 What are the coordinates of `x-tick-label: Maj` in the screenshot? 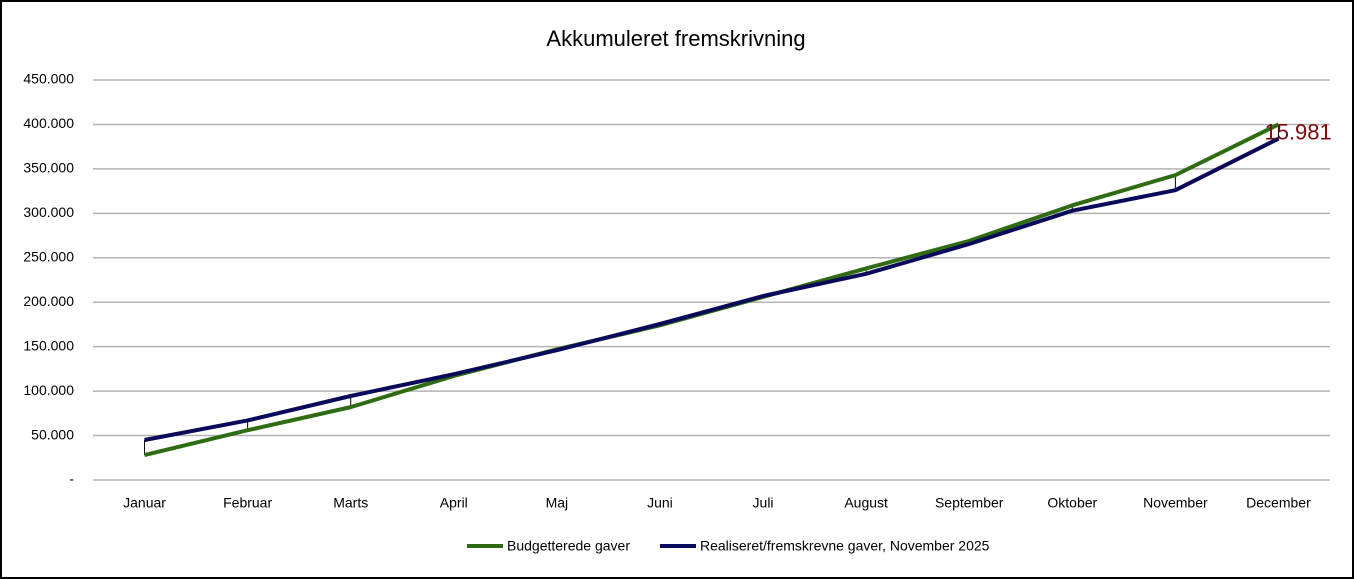 It's located at (557, 503).